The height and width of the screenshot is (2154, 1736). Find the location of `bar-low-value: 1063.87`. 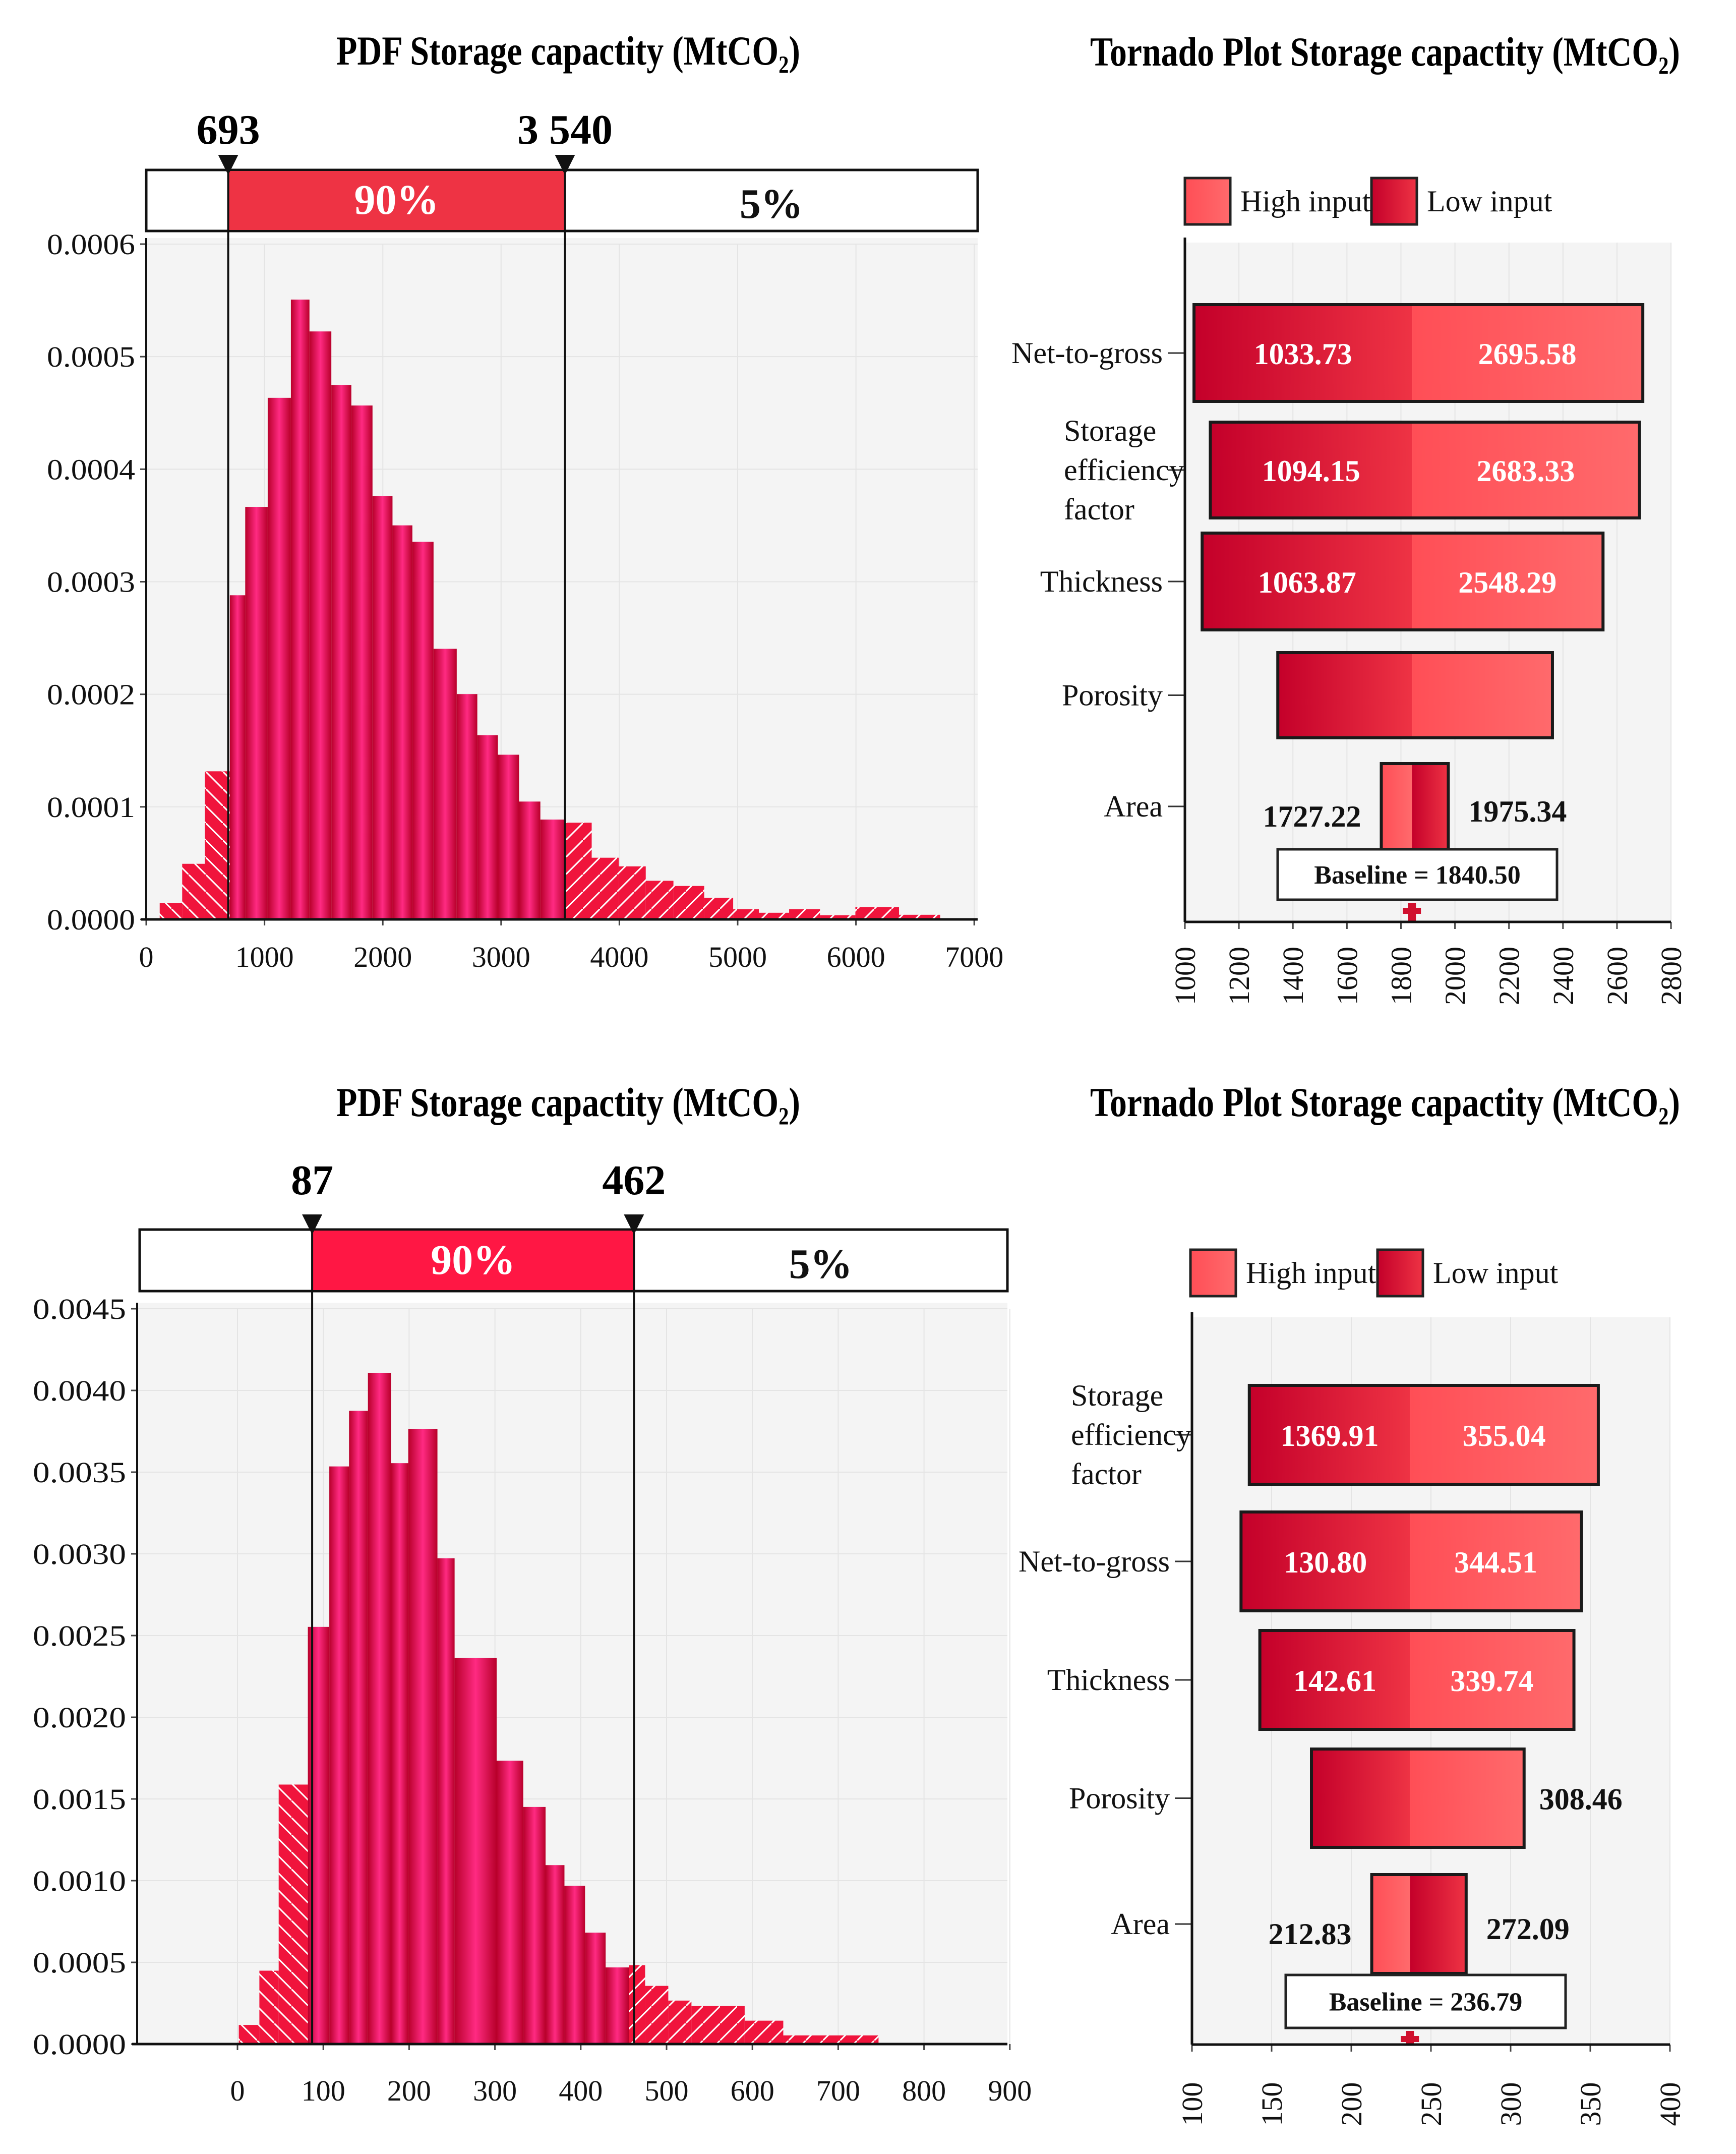

bar-low-value: 1063.87 is located at coordinates (1307, 582).